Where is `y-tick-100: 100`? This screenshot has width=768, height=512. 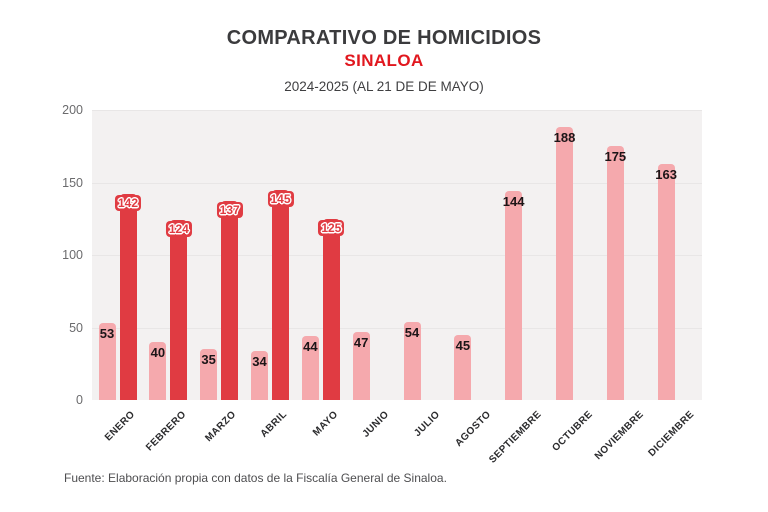
y-tick-100: 100 is located at coordinates (72, 255).